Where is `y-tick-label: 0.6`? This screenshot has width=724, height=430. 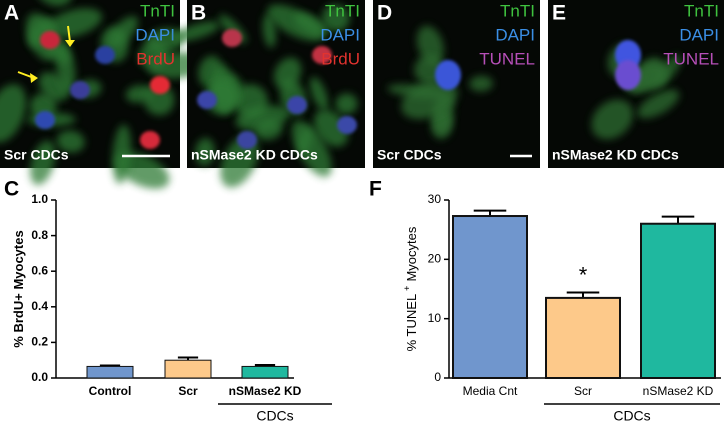
y-tick-label: 0.6 is located at coordinates (39, 270).